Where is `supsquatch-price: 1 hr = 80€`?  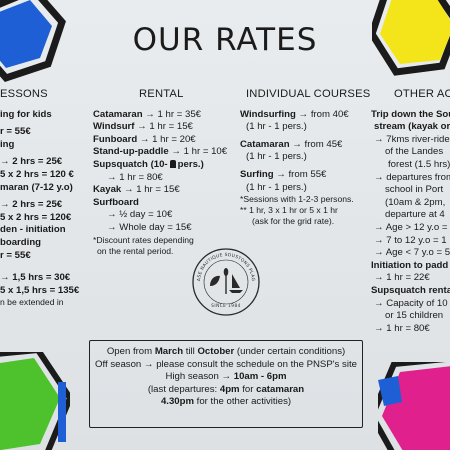
supsquatch-price: 1 hr = 80€ is located at coordinates (141, 177).